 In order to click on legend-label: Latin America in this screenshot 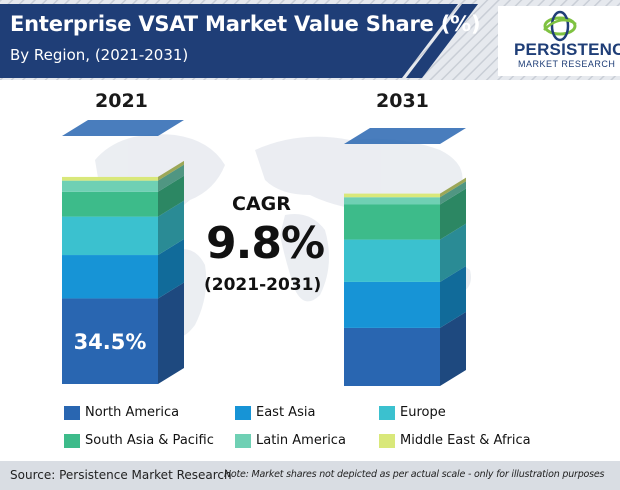, I will do `click(301, 440)`.